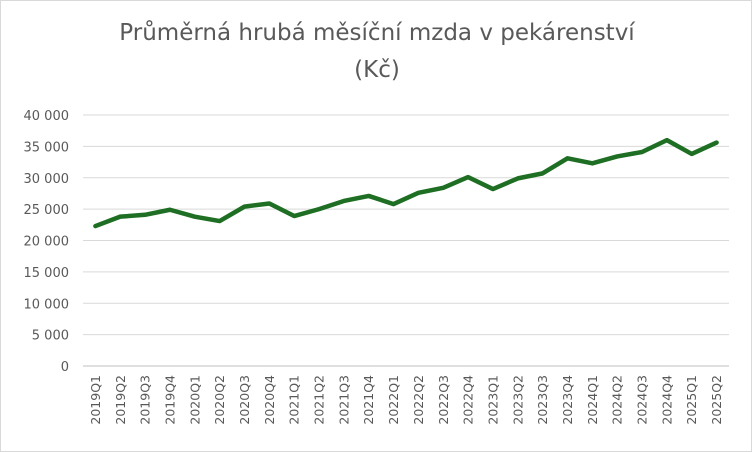  I want to click on x-tick-label: 2024Q3, so click(642, 400).